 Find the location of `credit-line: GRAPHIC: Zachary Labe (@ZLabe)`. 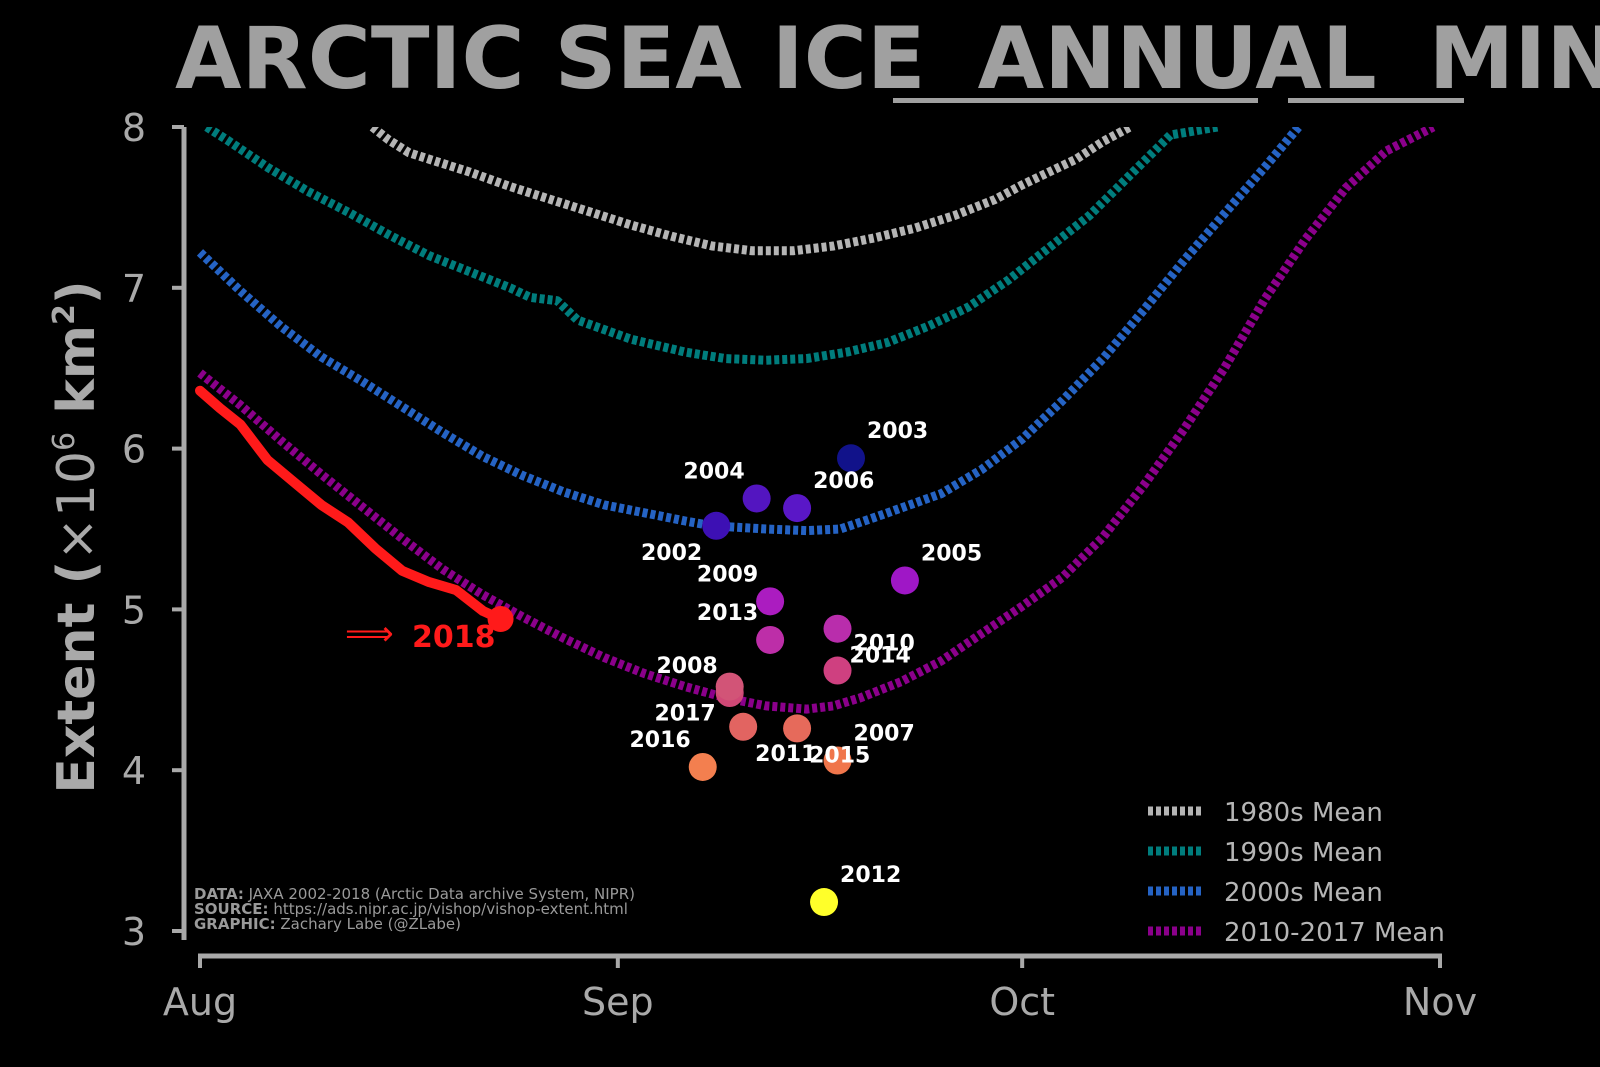

credit-line: GRAPHIC: Zachary Labe (@ZLabe) is located at coordinates (327, 924).